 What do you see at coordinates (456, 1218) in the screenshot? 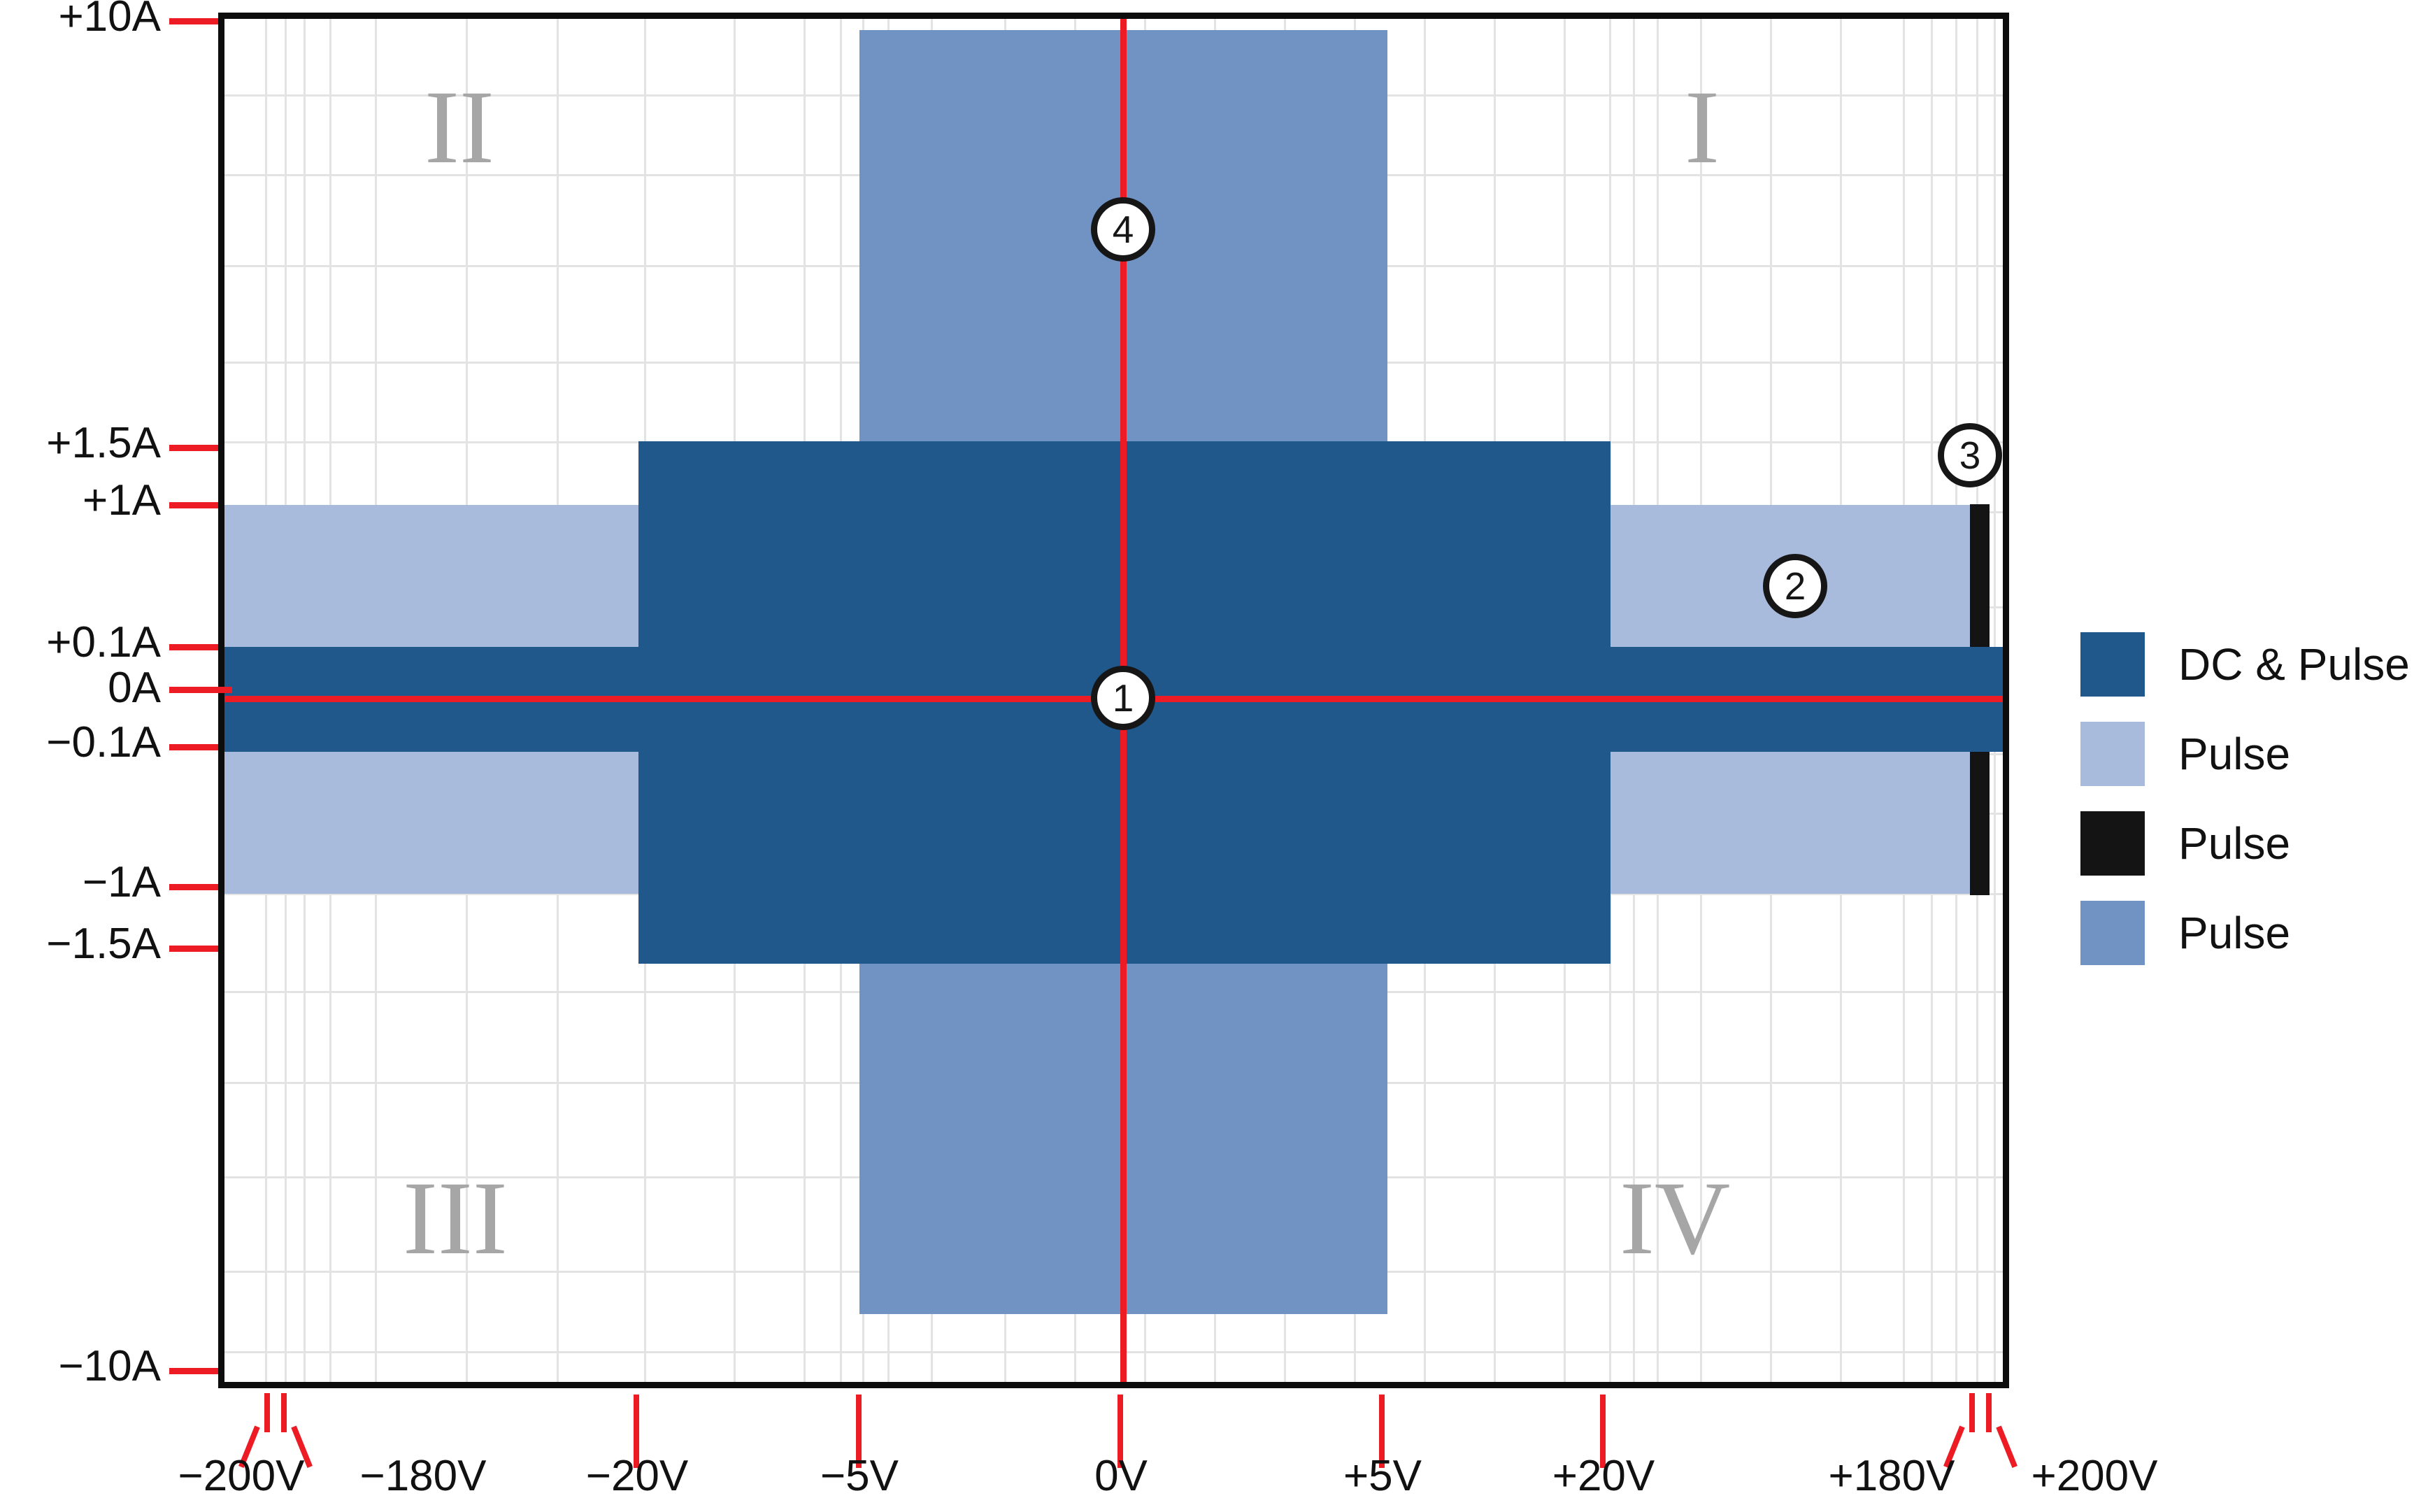
I see `quadrant-label-III: III` at bounding box center [456, 1218].